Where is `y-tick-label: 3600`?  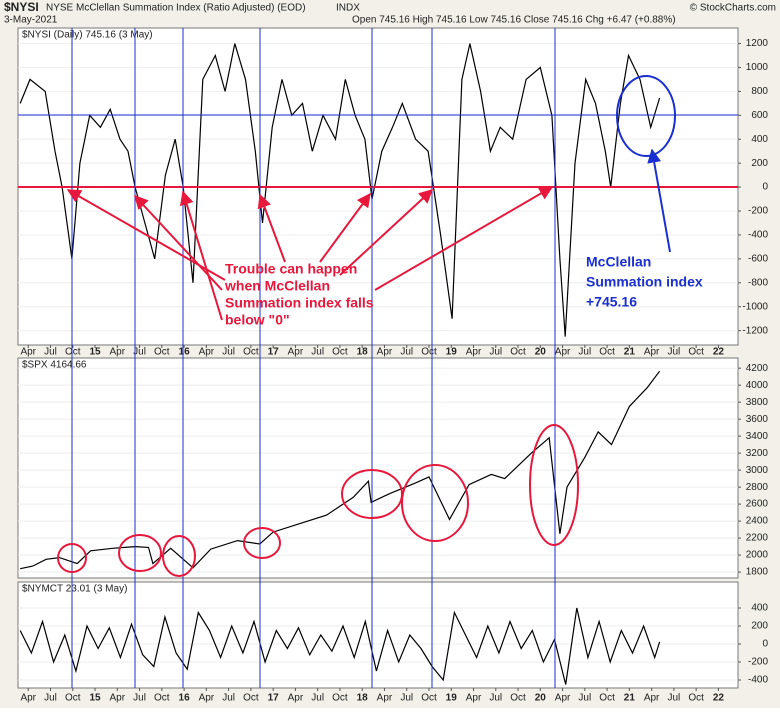 y-tick-label: 3600 is located at coordinates (757, 419).